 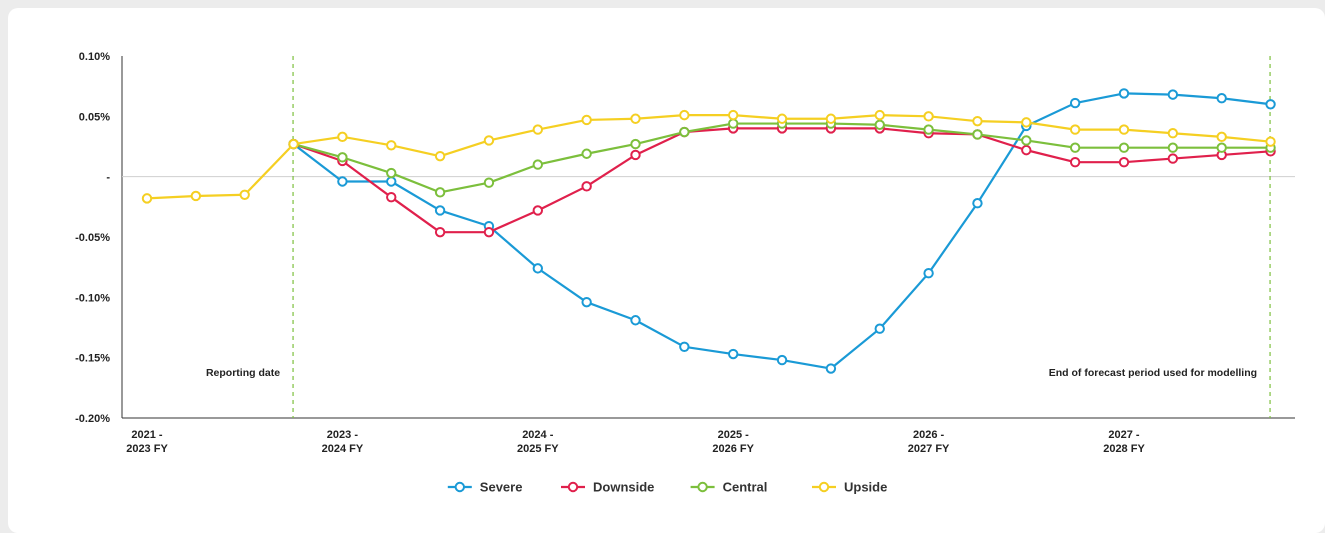 I want to click on x-tick-label: 2021 -2023 FY, so click(x=147, y=442).